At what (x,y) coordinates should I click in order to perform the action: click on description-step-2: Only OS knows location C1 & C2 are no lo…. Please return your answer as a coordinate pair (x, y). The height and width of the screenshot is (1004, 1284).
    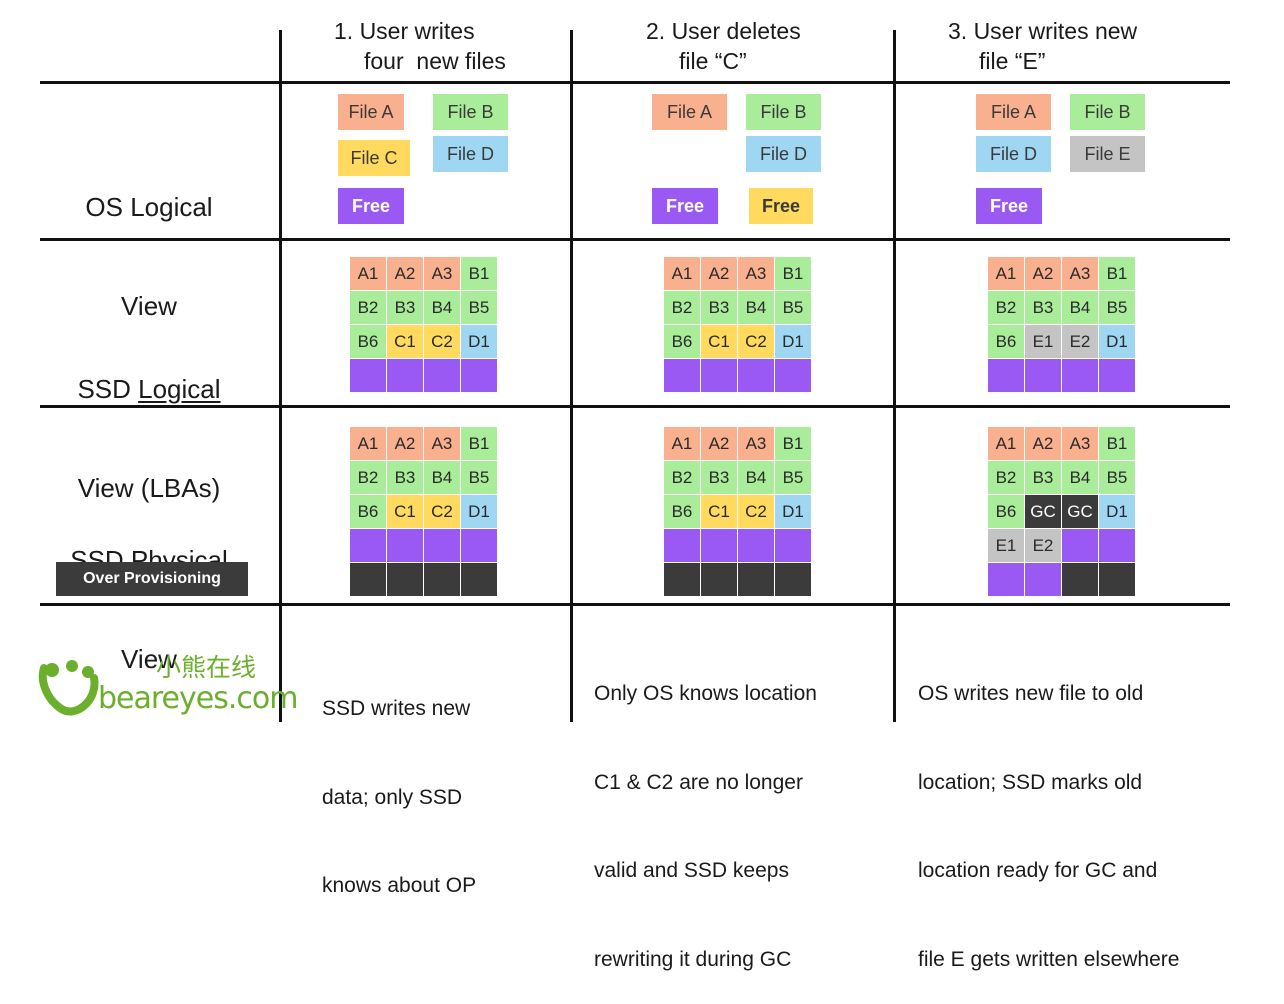
    Looking at the image, I should click on (705, 812).